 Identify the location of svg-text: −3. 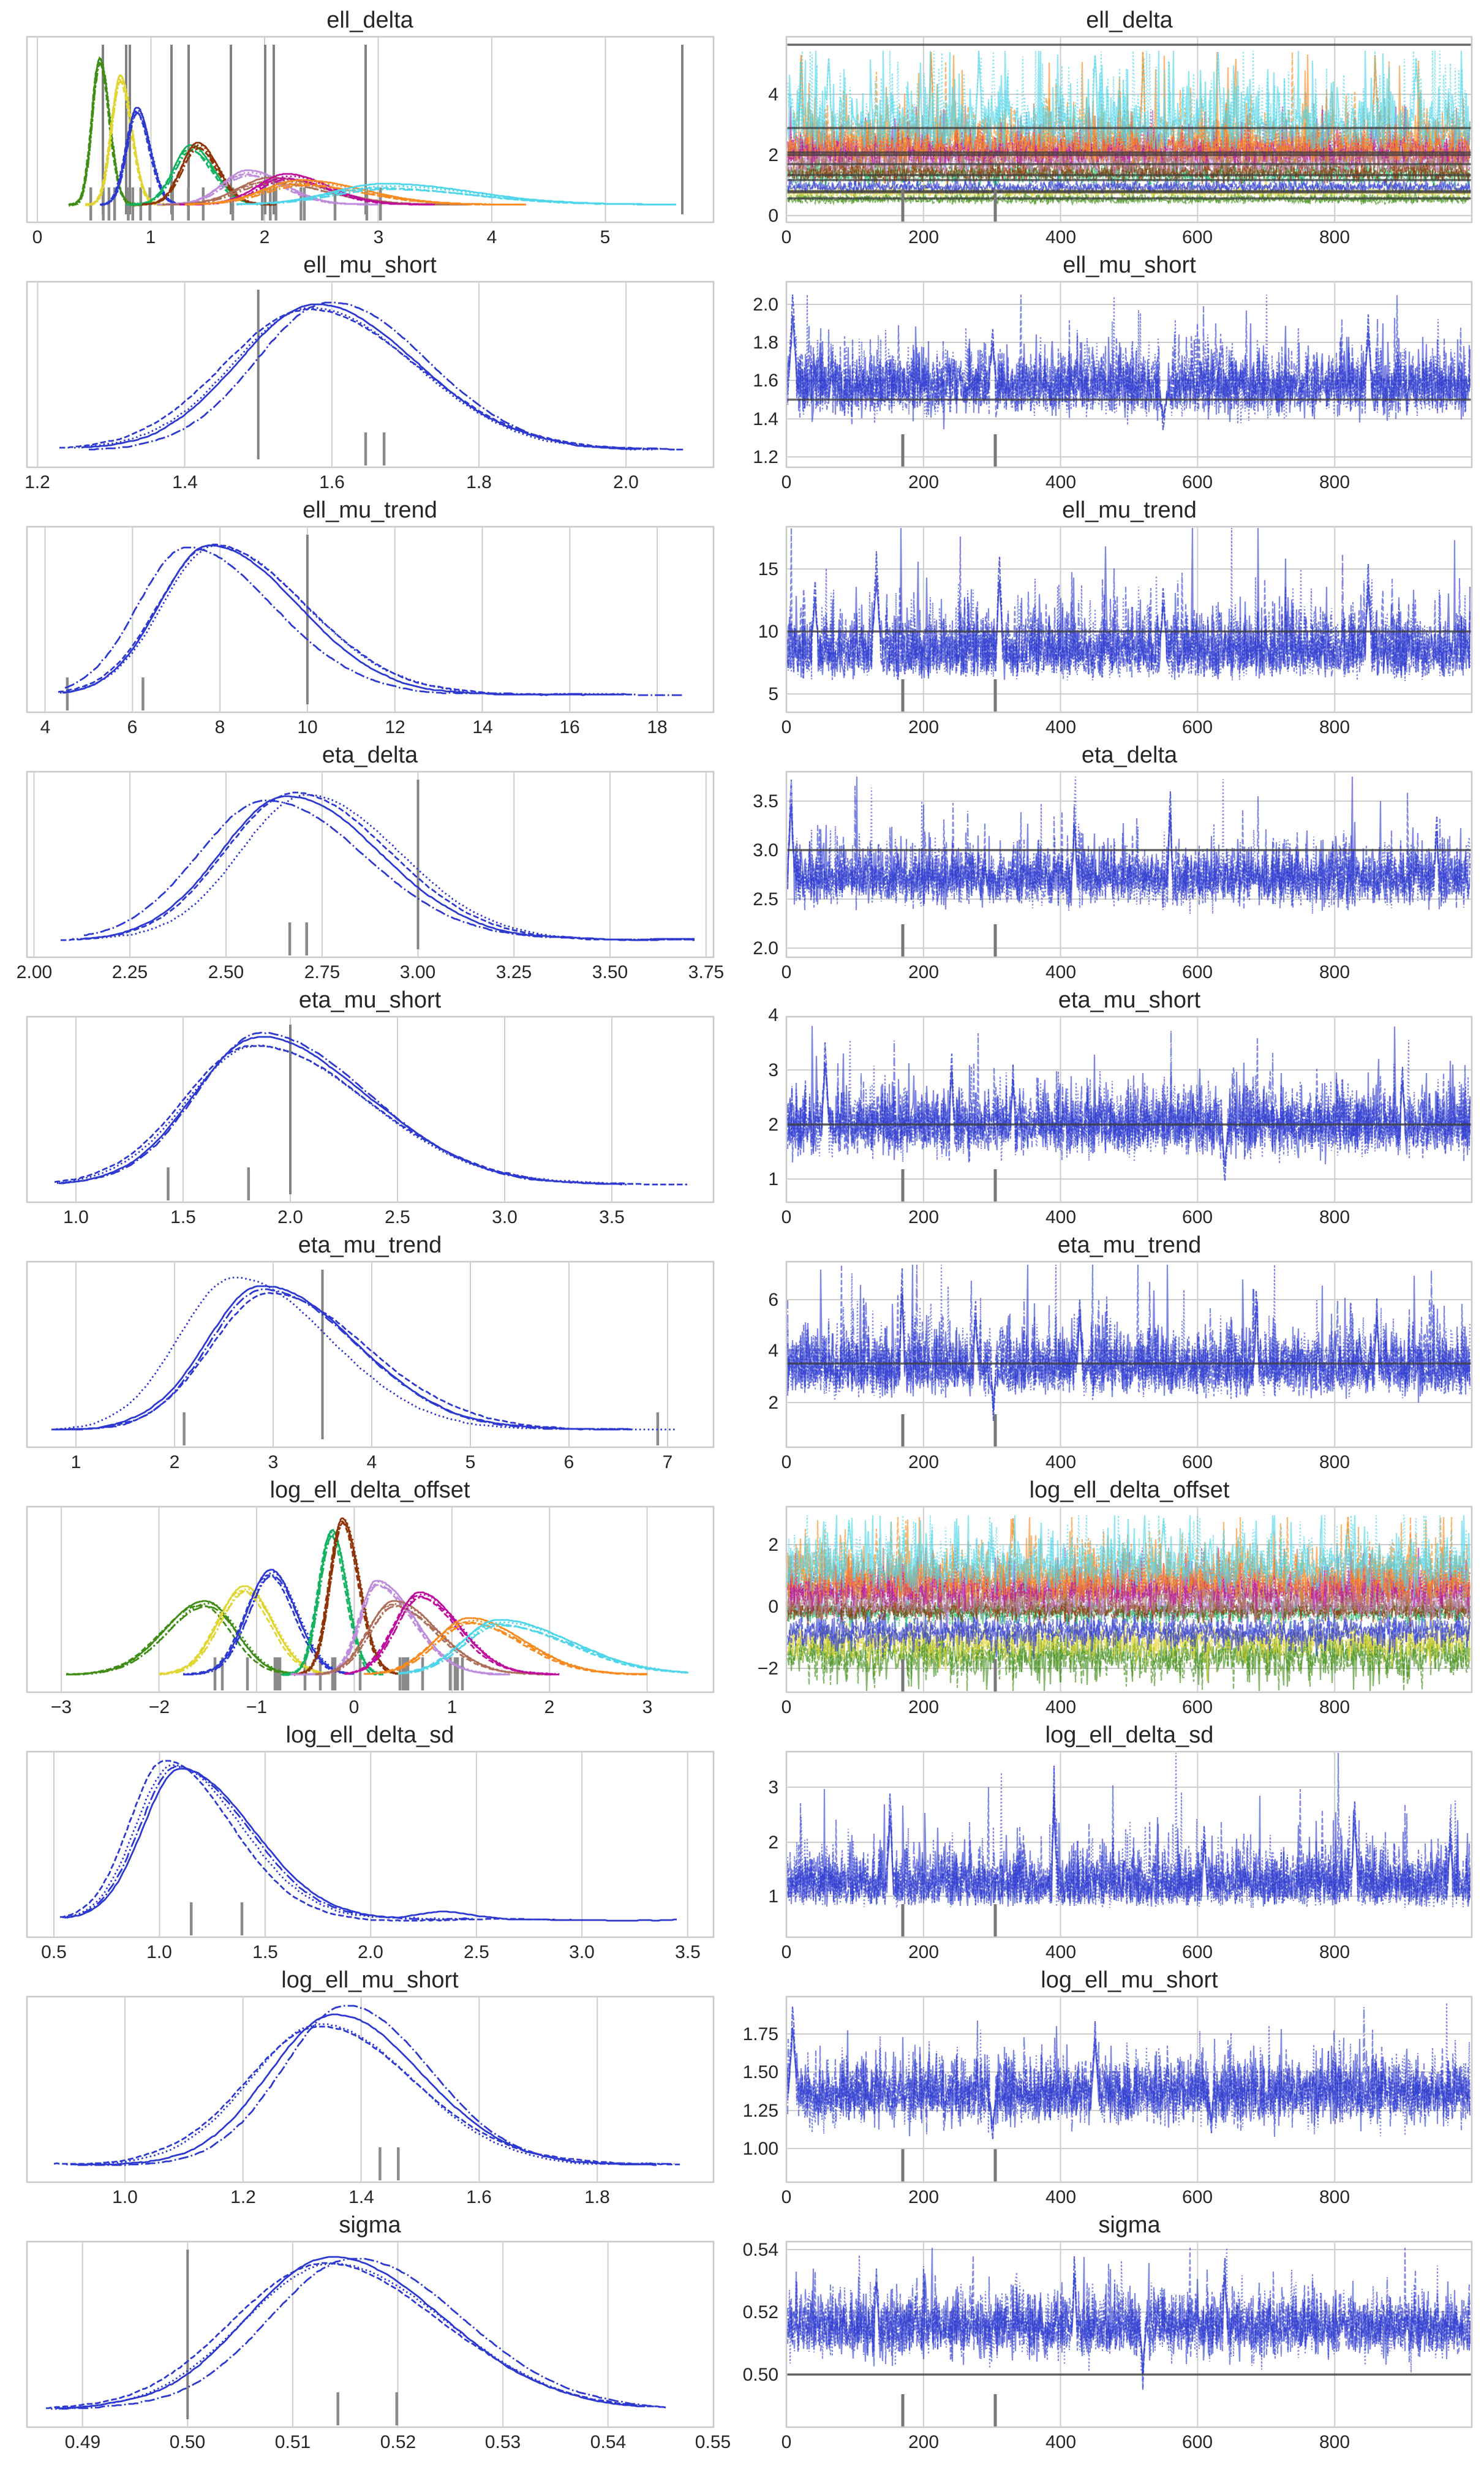
(61, 1707).